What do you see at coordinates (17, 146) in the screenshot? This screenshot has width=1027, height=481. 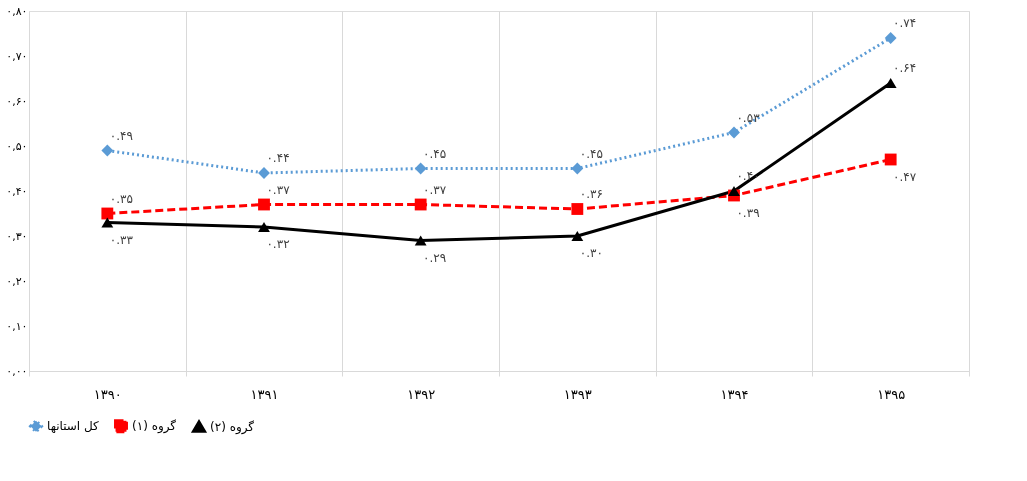 I see `y-tick-label: ۰,۵۰` at bounding box center [17, 146].